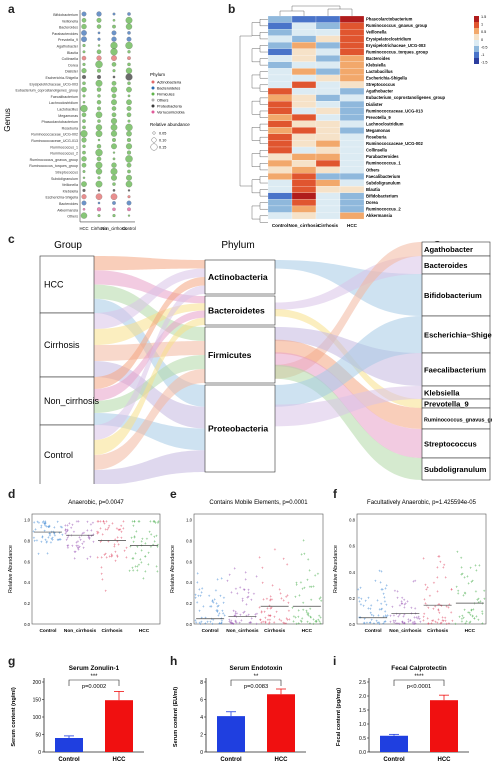  What do you see at coordinates (455, 469) in the screenshot?
I see `genus-node-label: Subdoligranulum` at bounding box center [455, 469].